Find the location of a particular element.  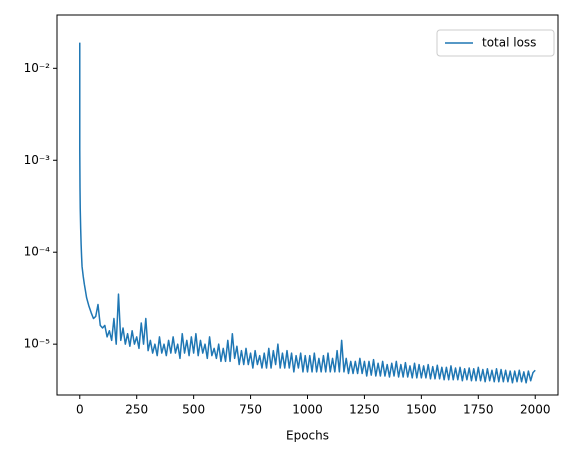

x-tick-label: 1000 is located at coordinates (307, 410).